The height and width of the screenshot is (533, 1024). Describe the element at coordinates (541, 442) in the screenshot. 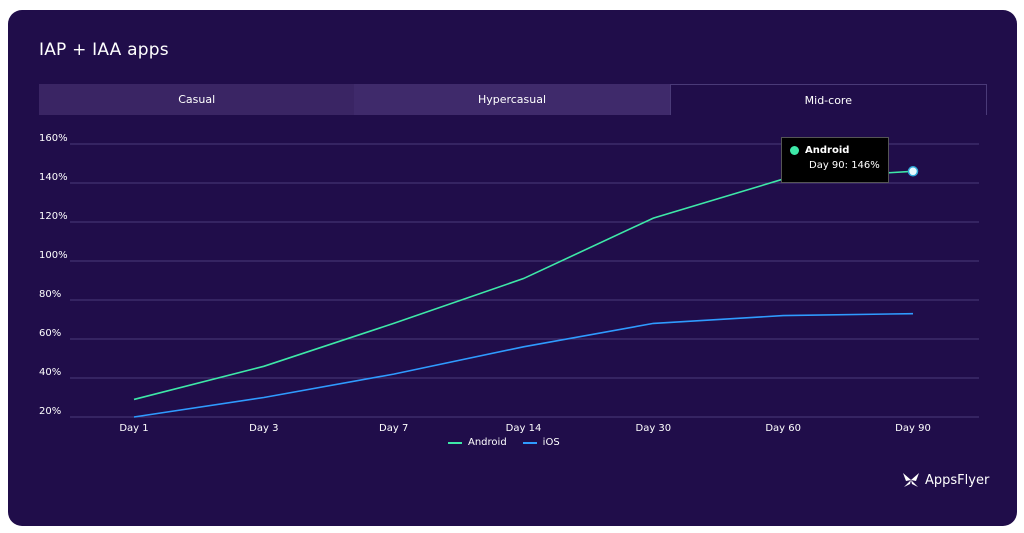

I see `legend-item-ios: iOS` at that location.